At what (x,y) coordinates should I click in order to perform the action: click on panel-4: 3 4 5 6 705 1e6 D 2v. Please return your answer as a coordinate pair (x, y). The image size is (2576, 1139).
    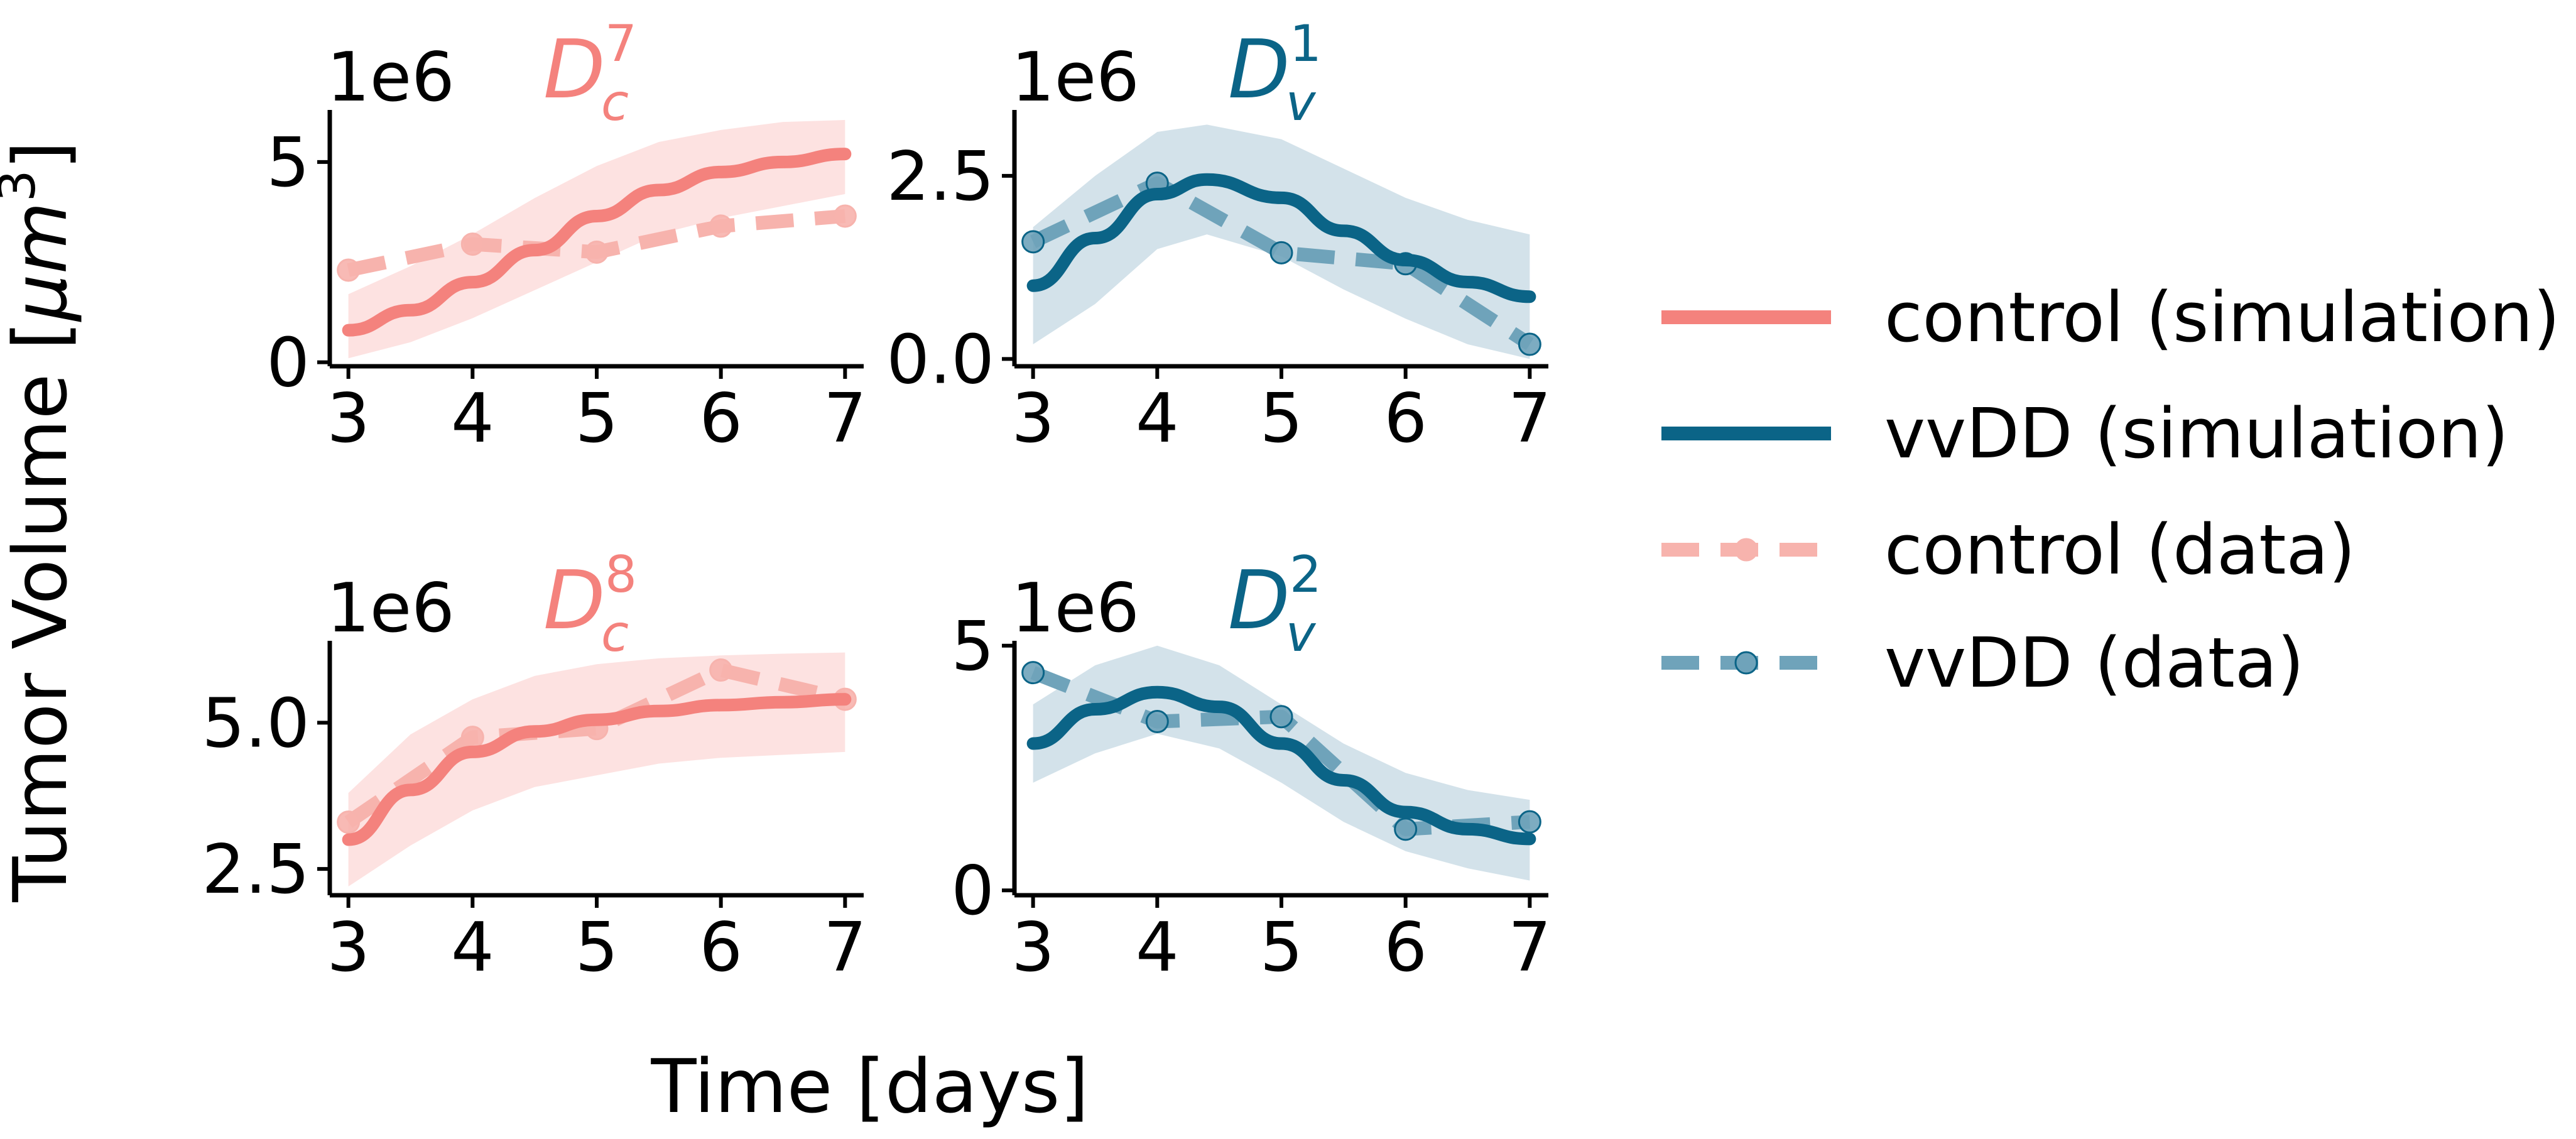
    Looking at the image, I should click on (1251, 766).